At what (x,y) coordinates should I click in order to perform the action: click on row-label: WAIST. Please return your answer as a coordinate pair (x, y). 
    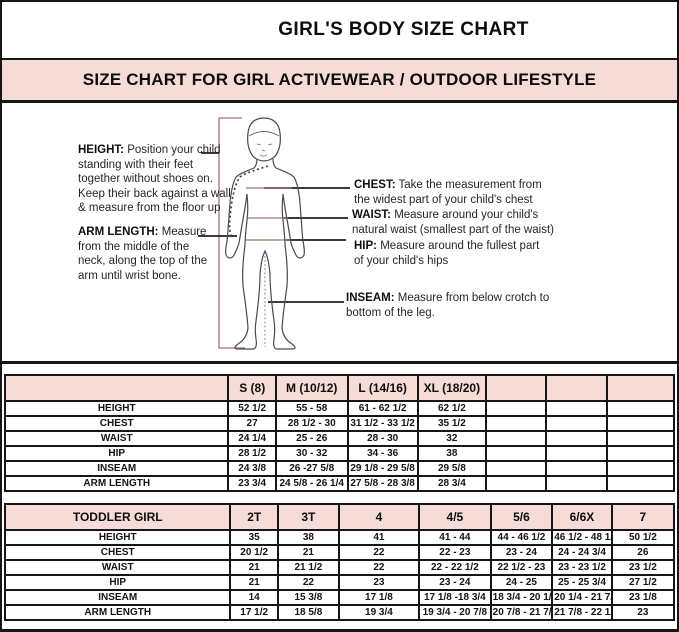
    Looking at the image, I should click on (117, 567).